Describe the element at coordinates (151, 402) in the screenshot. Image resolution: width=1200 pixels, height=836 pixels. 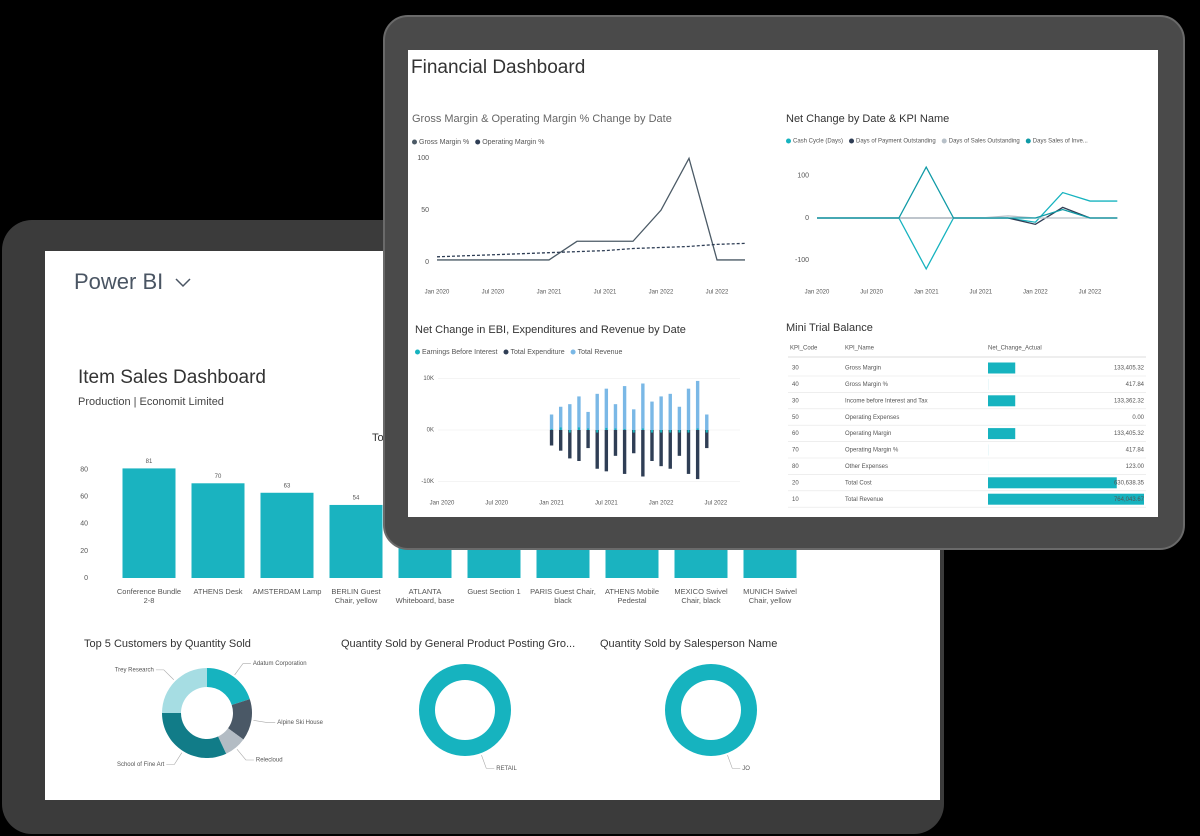
I see `dashboard-subtitle: Production | Economit Limited` at that location.